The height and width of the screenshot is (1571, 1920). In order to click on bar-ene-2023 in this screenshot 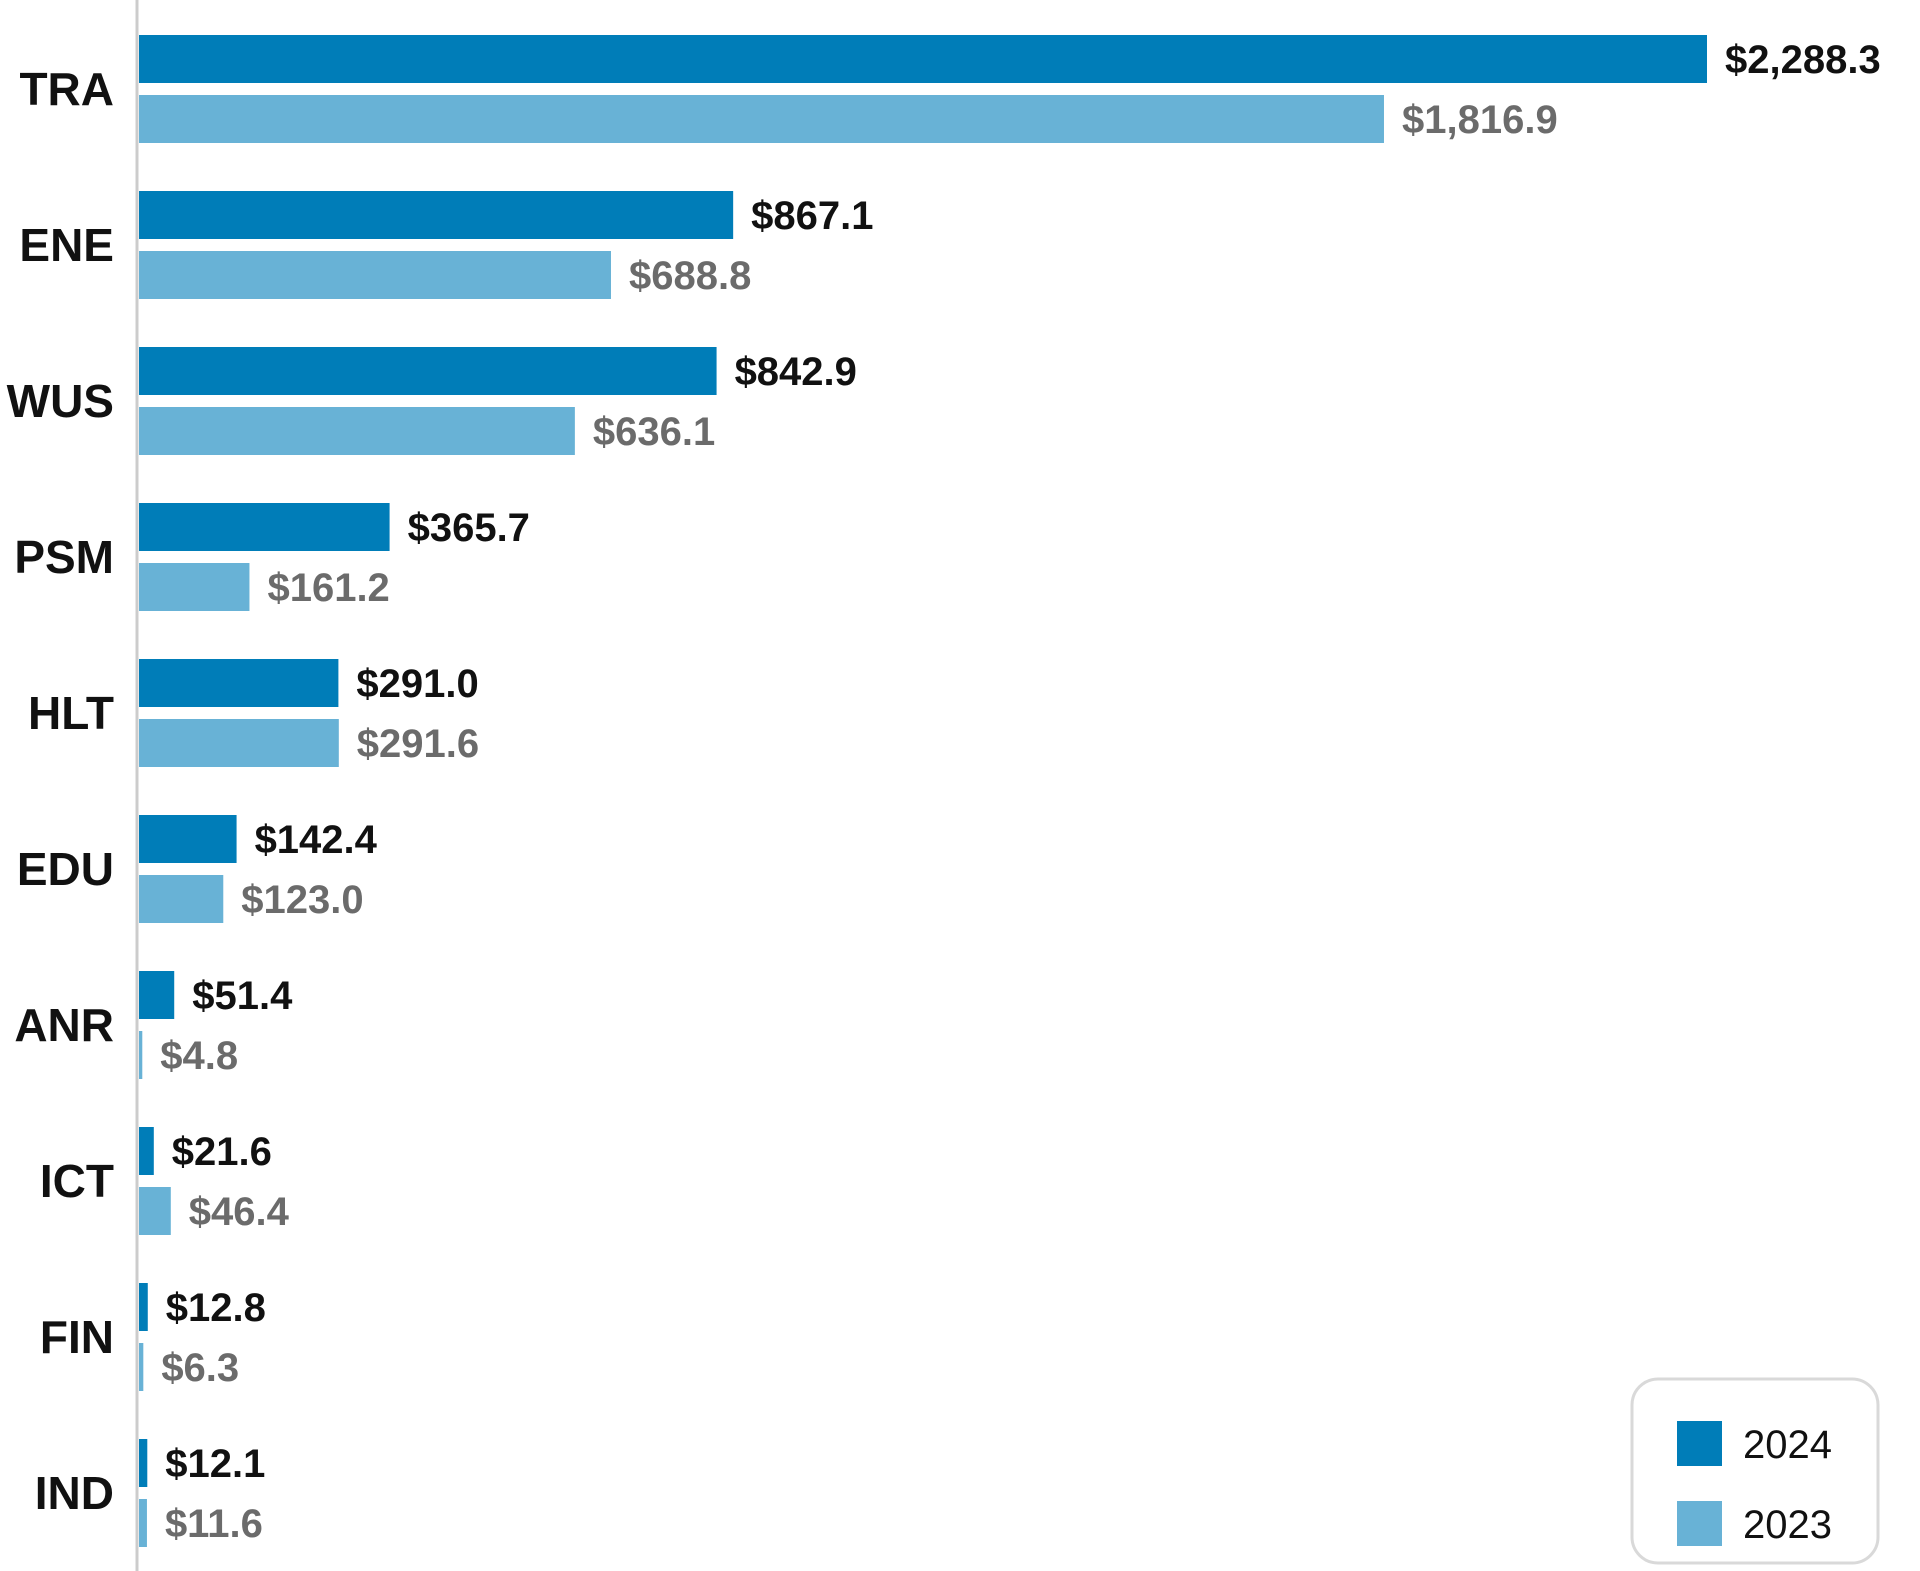, I will do `click(375, 275)`.